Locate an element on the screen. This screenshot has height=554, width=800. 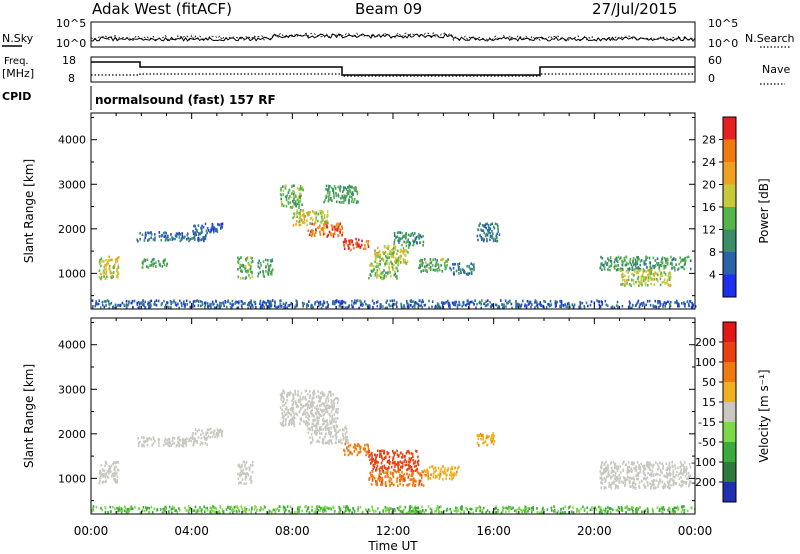
colorbar-tick-label: 8 is located at coordinates (712, 252).